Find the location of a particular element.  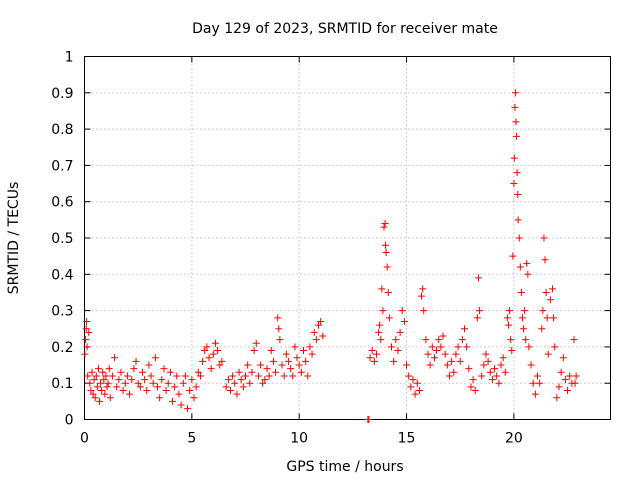

x-tick-labels: 0 5 10 15 20 is located at coordinates (301, 439).